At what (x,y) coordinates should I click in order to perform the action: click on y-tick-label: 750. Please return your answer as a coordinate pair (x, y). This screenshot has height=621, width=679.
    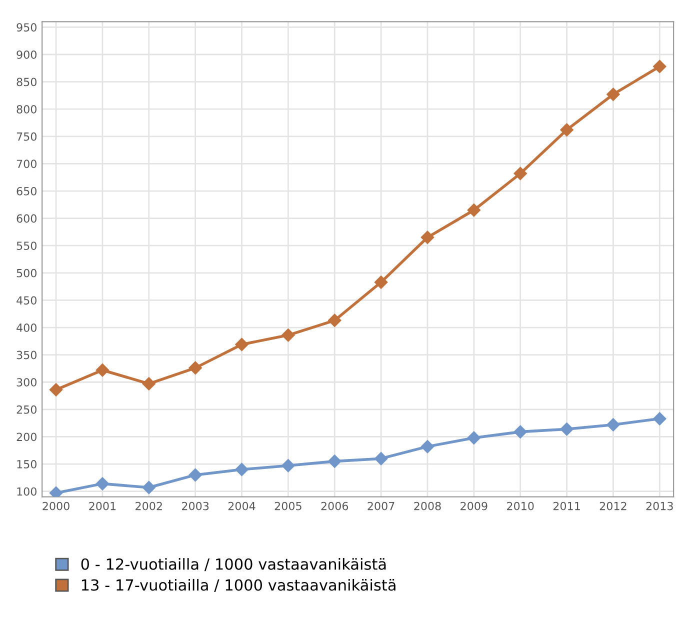
    Looking at the image, I should click on (26, 136).